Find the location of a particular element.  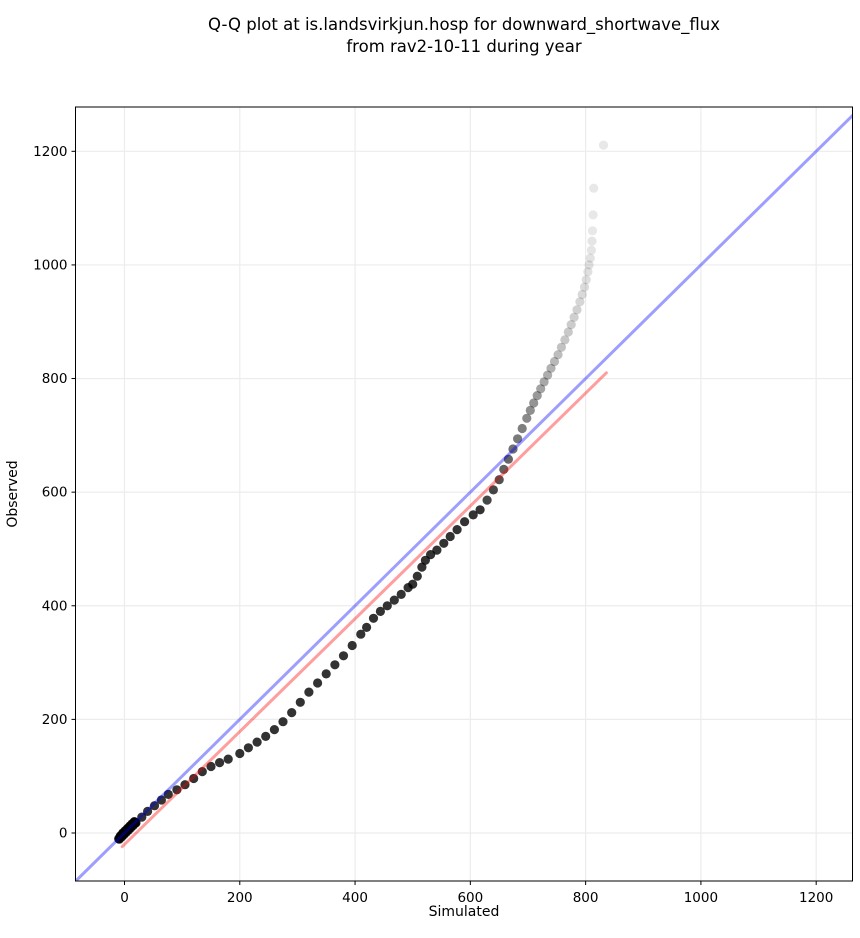

x-tick-label: 600 is located at coordinates (470, 898).